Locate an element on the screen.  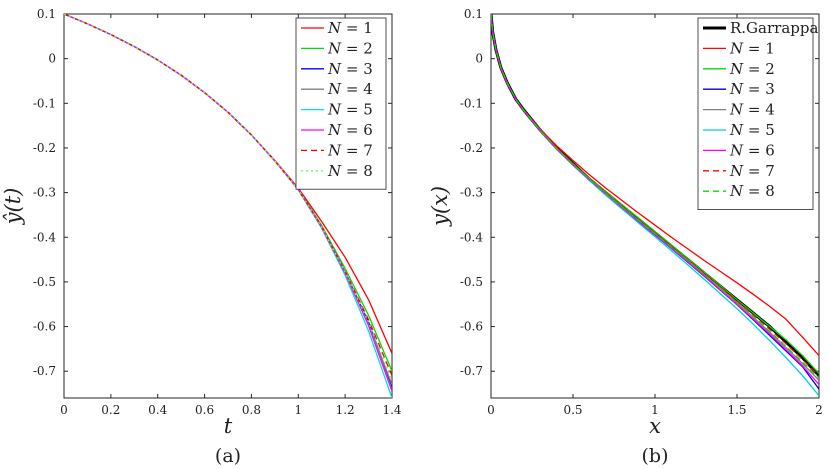
y-axis-label-b: y(x) is located at coordinates (440, 206).